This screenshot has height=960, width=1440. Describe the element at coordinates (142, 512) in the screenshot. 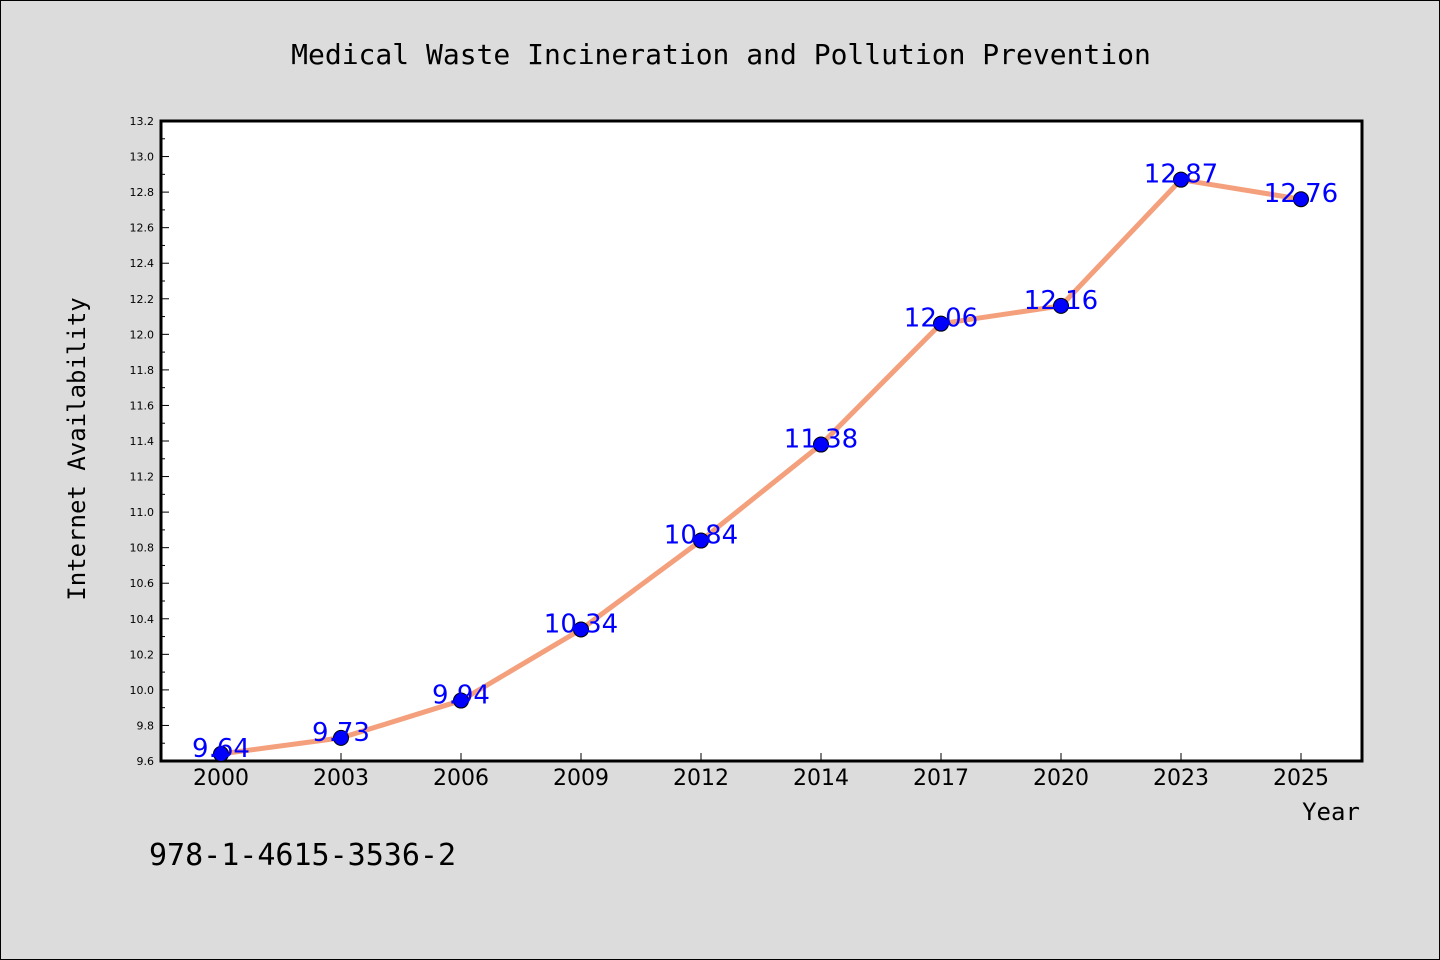

I see `y-tick-label: 11.0` at that location.